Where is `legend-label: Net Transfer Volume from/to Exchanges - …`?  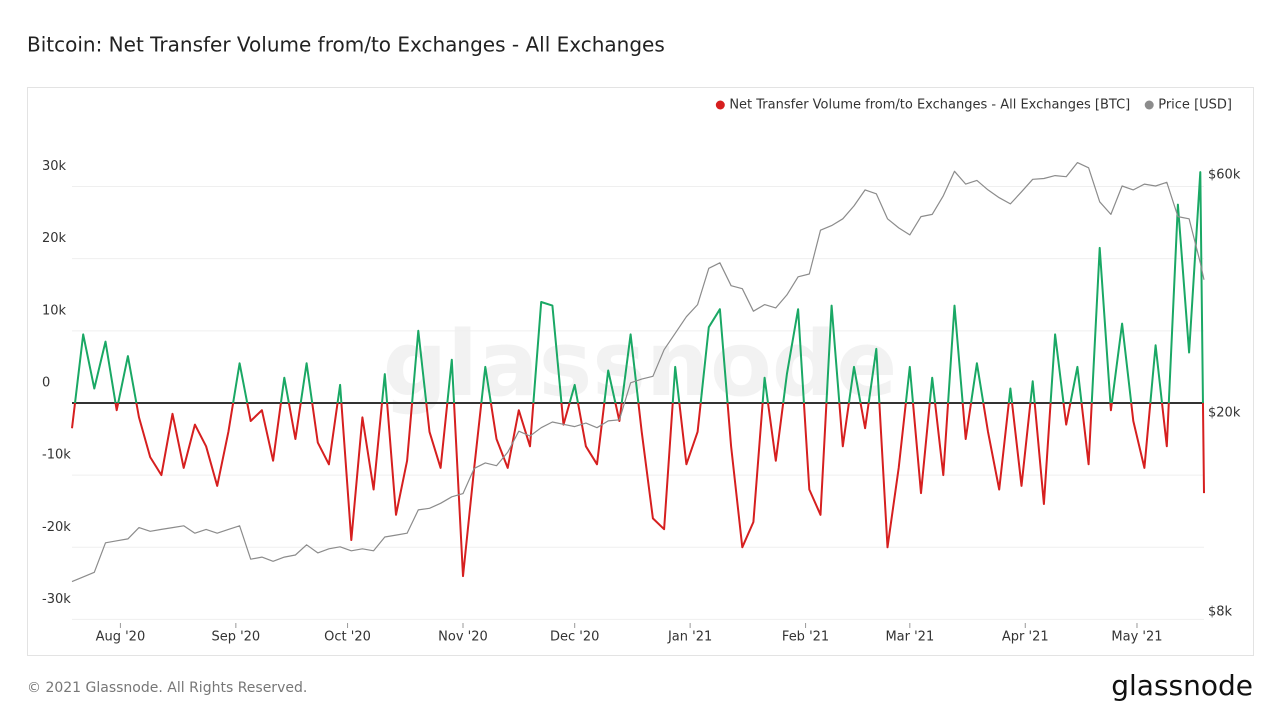
legend-label: Net Transfer Volume from/to Exchanges - … is located at coordinates (929, 105).